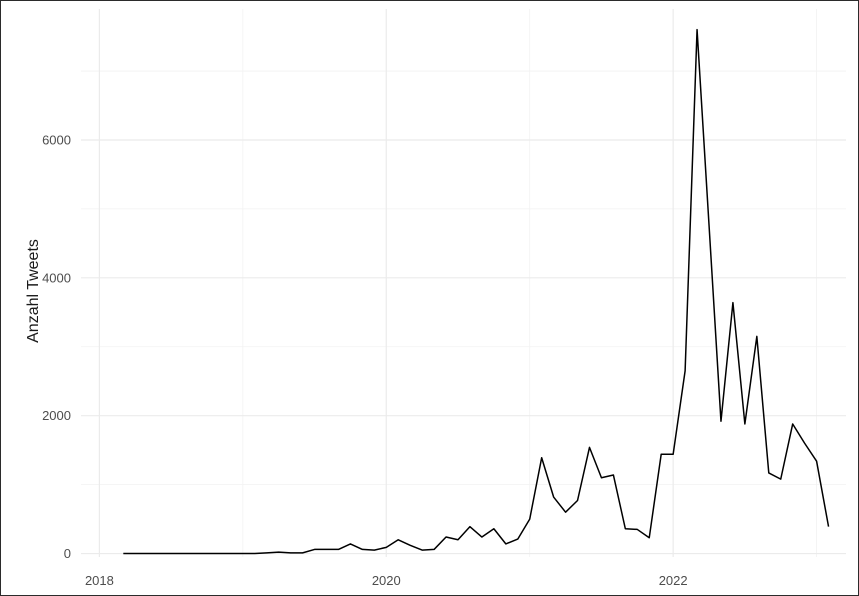 The height and width of the screenshot is (596, 859). Describe the element at coordinates (386, 580) in the screenshot. I see `x-tick-label: 2020` at that location.